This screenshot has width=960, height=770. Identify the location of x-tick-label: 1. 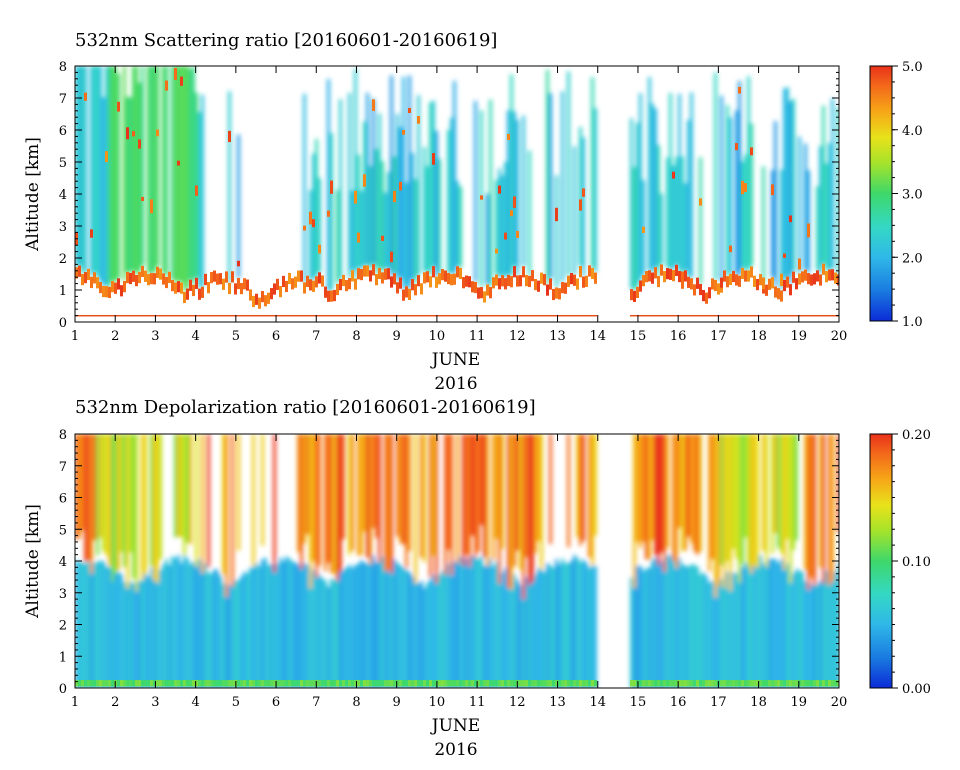
(75, 336).